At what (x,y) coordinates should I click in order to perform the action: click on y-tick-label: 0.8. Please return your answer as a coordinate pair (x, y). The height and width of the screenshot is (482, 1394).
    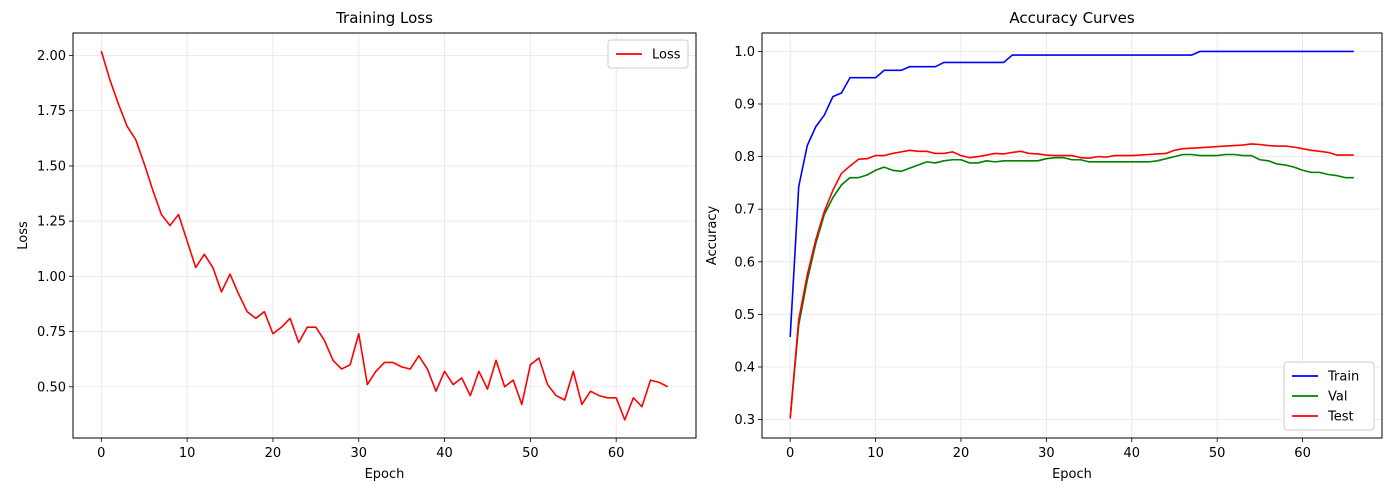
    Looking at the image, I should click on (744, 157).